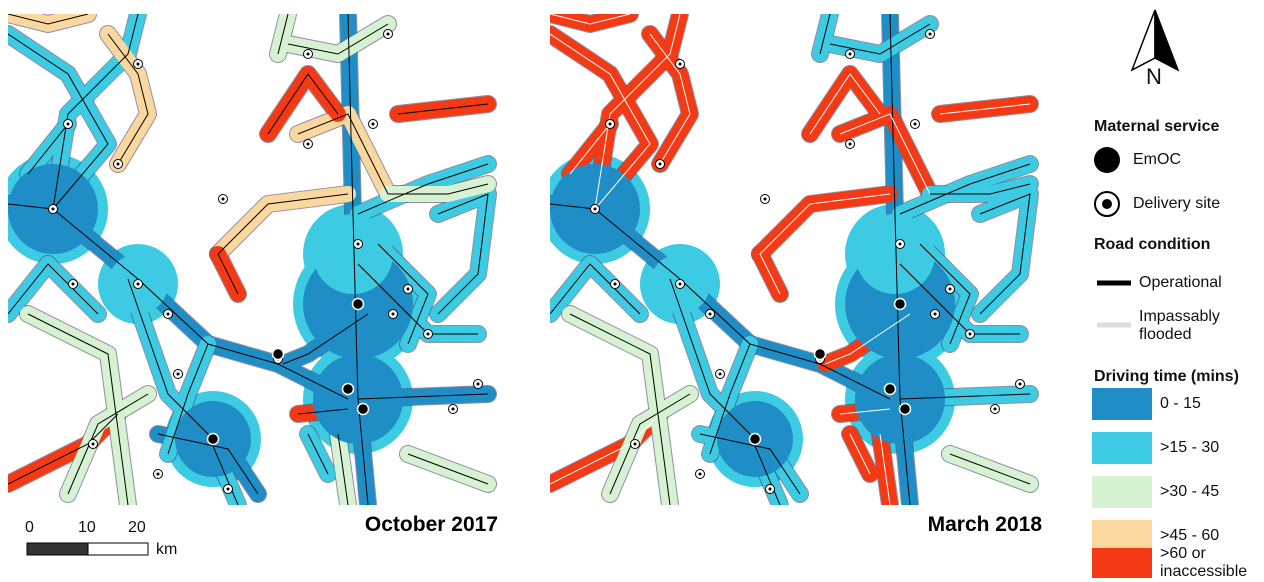 This screenshot has height=582, width=1264. I want to click on scale-bar-dark, so click(57, 549).